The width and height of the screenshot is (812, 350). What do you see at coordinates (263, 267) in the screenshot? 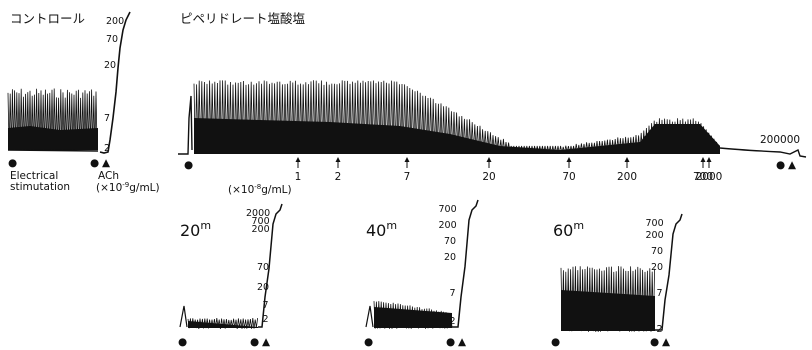
I see `time-panel-0-tick-70: 70` at bounding box center [263, 267].